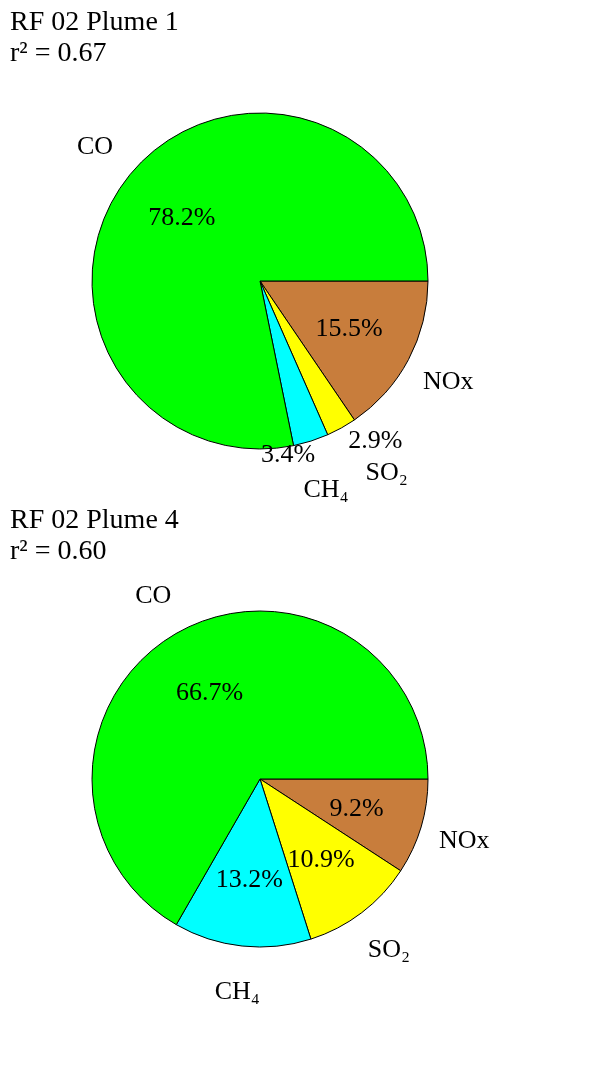 This screenshot has width=603, height=1088. What do you see at coordinates (94, 518) in the screenshot?
I see `chart-title: RF 02 Plume 4` at bounding box center [94, 518].